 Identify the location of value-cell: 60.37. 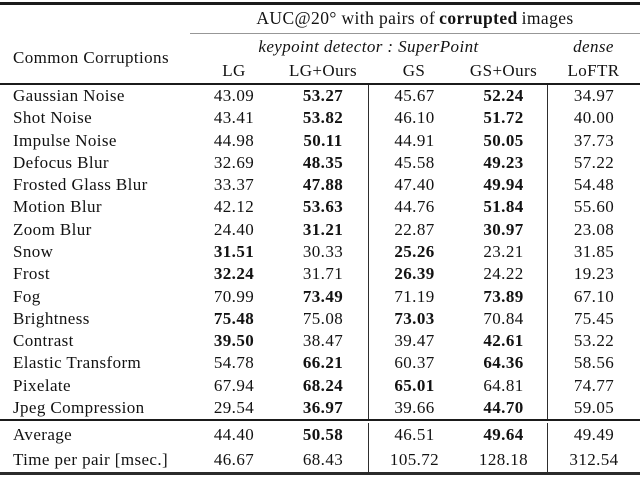
(414, 363).